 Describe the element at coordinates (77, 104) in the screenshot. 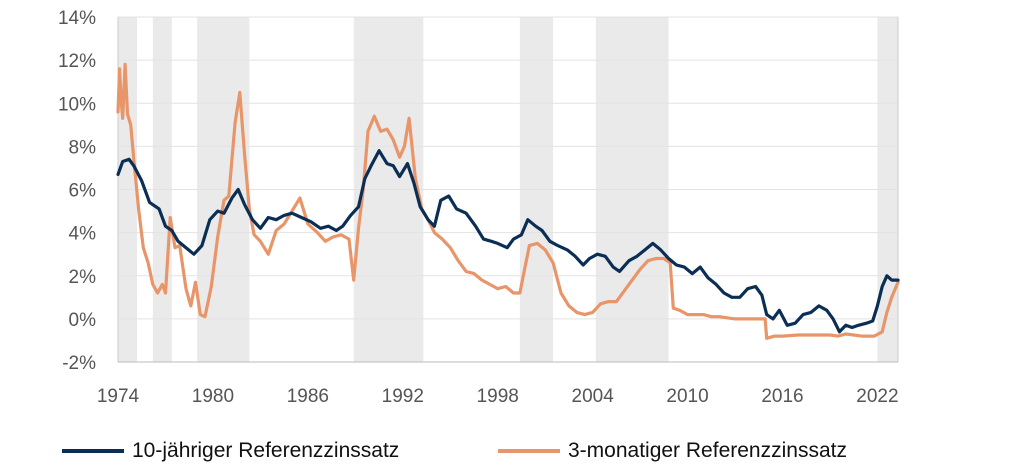

I see `y-tick-label: 10%` at that location.